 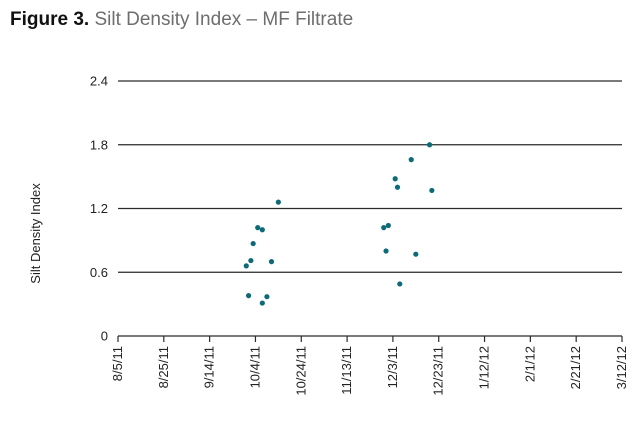 What do you see at coordinates (346, 370) in the screenshot?
I see `x-tick-label: 11/13/11` at bounding box center [346, 370].